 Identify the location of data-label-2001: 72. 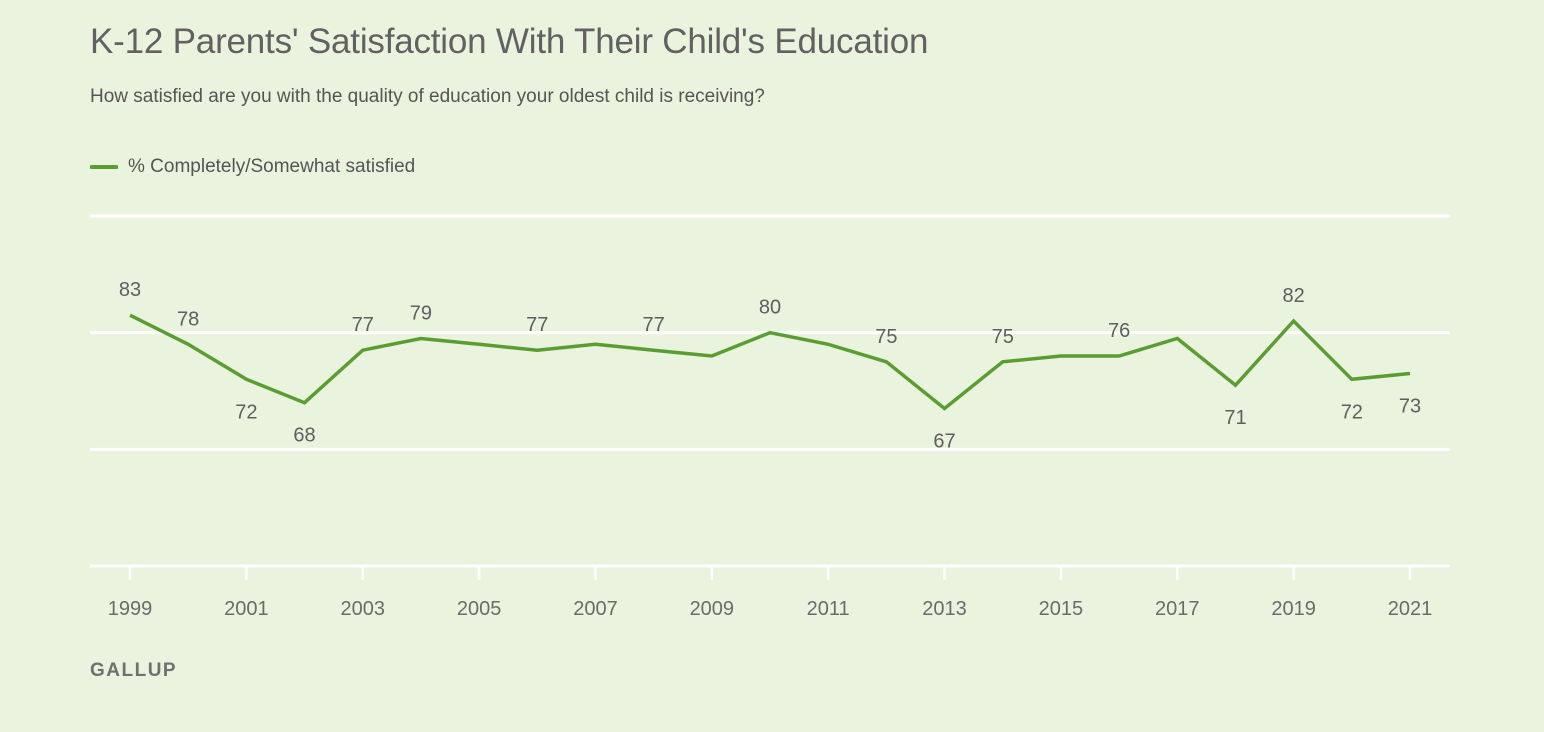
(246, 412).